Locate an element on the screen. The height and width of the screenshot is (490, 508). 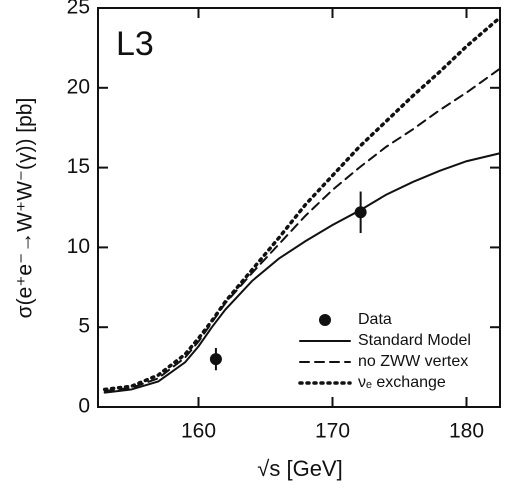
y-axis-label: σ(e⁺e⁻→W⁺W⁻(γ)) [pb] is located at coordinates (25, 208).